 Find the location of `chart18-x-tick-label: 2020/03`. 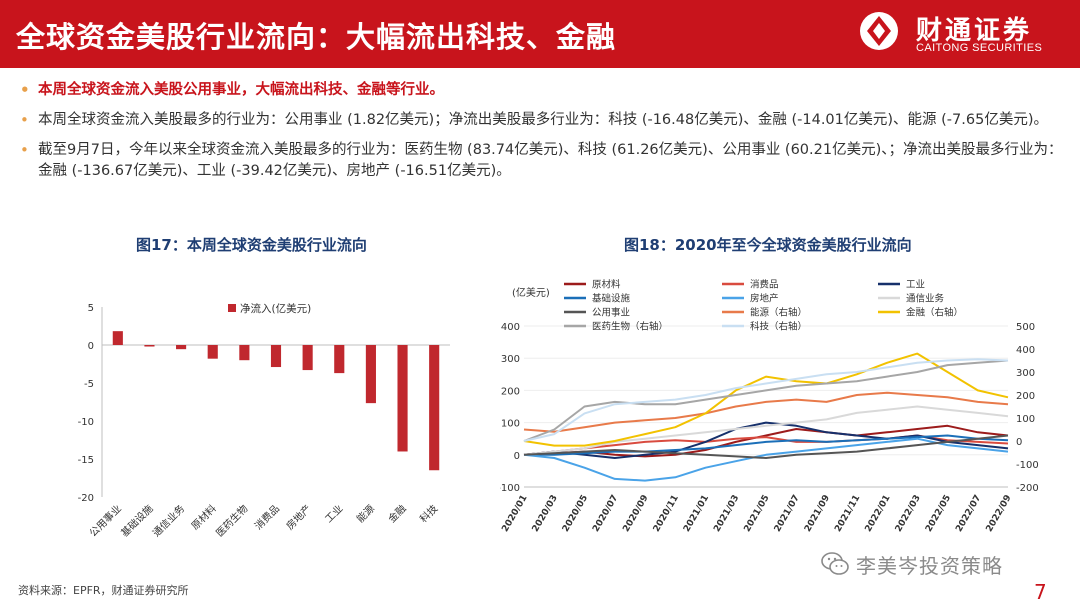

chart18-x-tick-label: 2020/03 is located at coordinates (545, 514).